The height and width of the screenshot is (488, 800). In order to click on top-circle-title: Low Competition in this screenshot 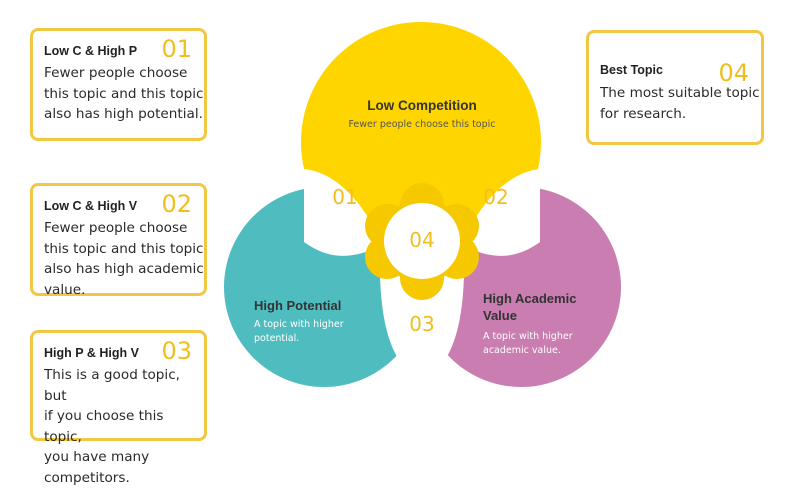, I will do `click(421, 105)`.